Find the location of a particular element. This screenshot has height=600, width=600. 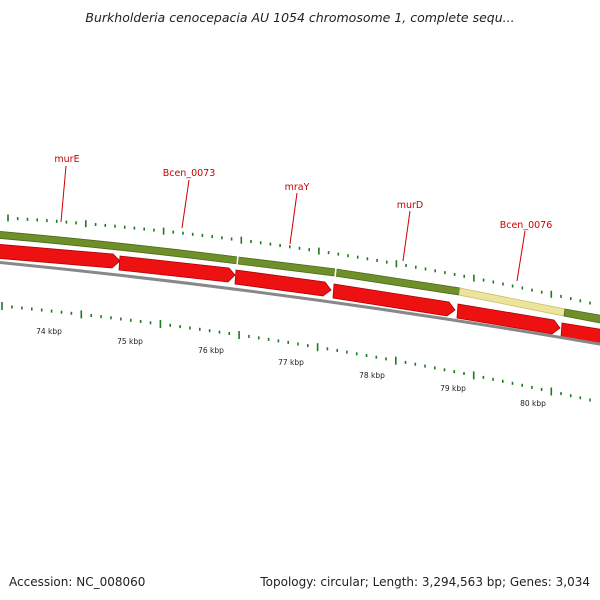

inner-scale-ticks is located at coordinates (299, 259).